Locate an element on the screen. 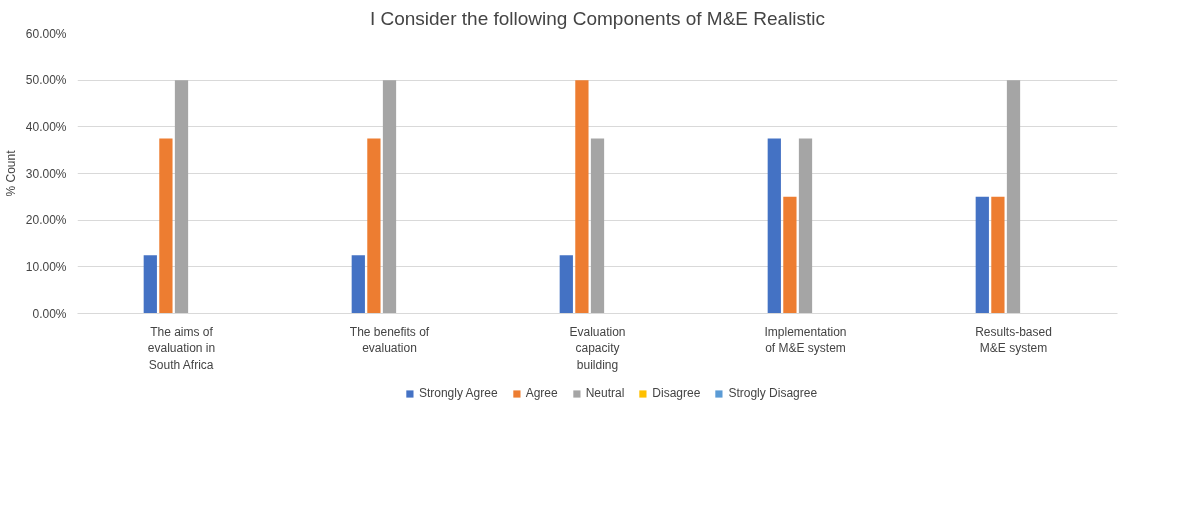 The width and height of the screenshot is (1199, 515). legend-label: Strongly Agree is located at coordinates (458, 393).